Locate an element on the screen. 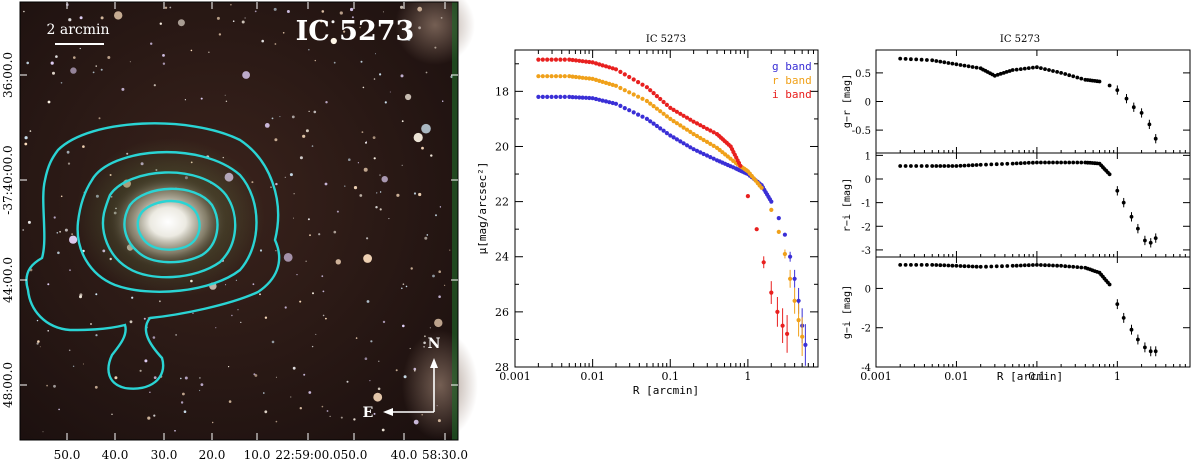 This screenshot has height=468, width=1200. col-y-tick-label: 0.5 is located at coordinates (863, 74).